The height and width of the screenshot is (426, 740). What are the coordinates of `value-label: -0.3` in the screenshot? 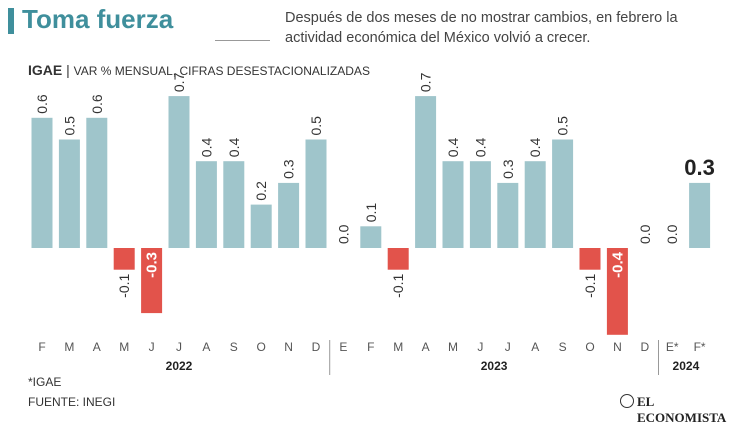 It's located at (152, 265).